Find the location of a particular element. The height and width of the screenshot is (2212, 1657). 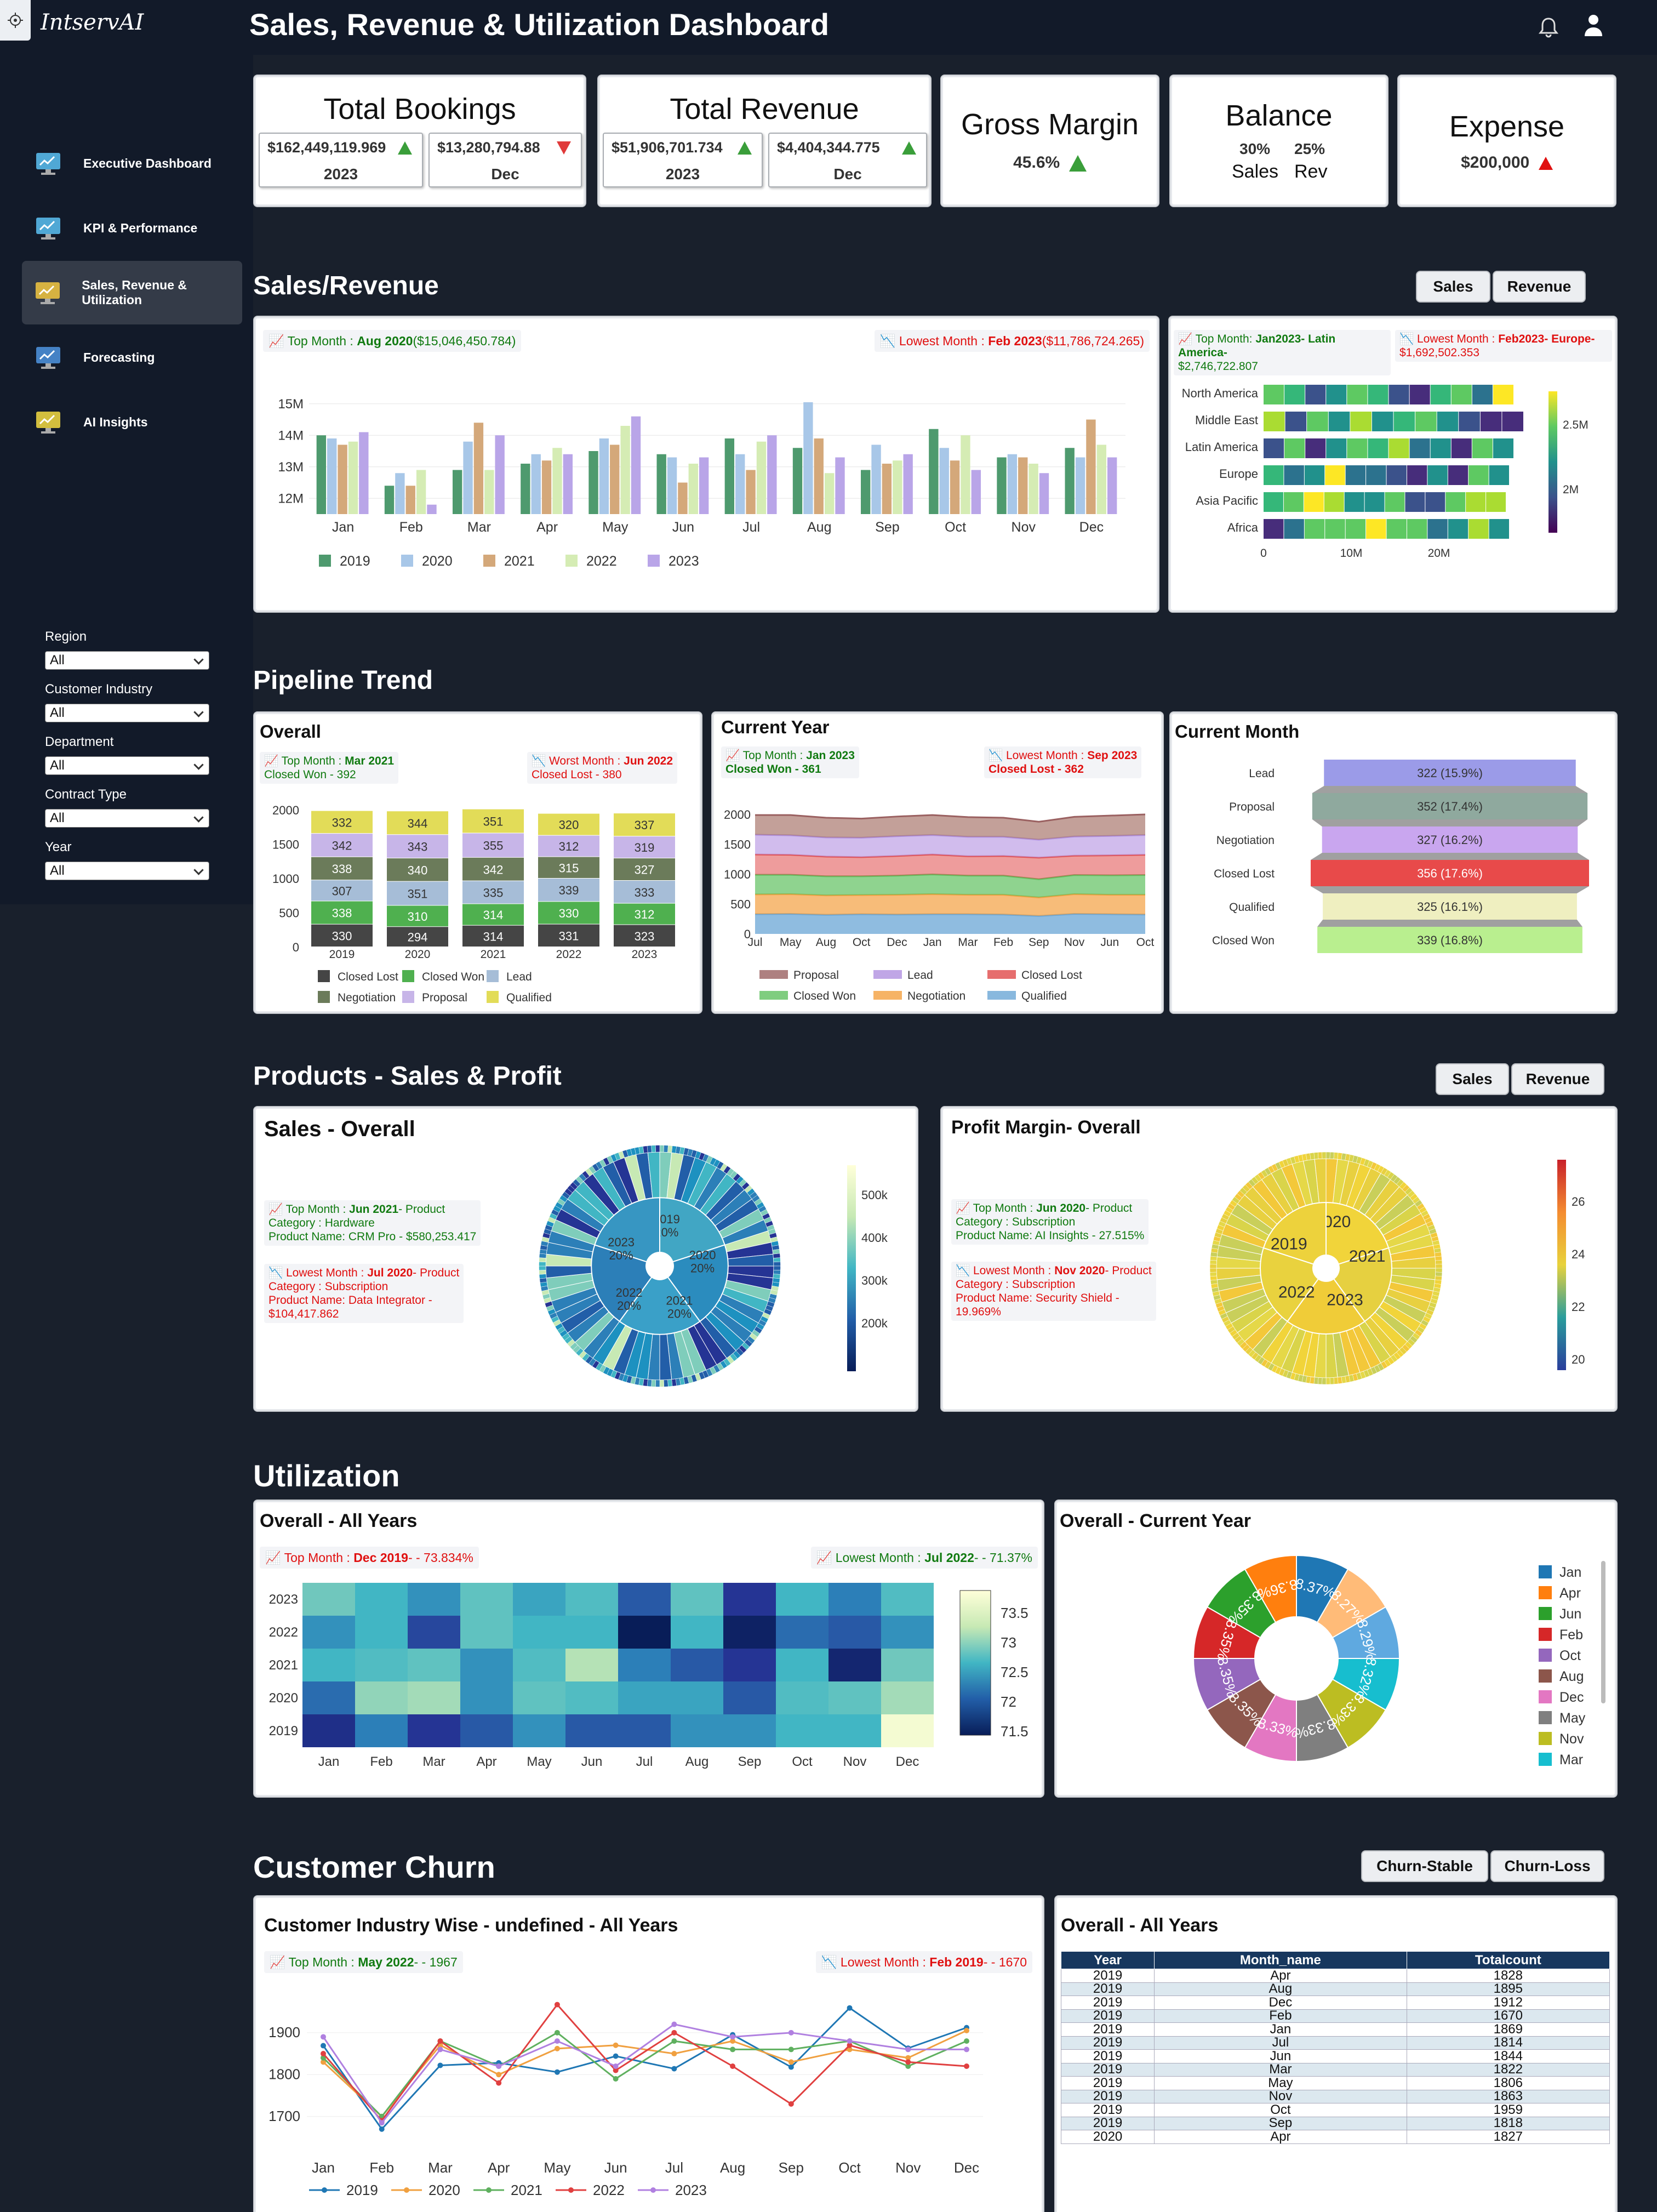

churn-stable-button: Churn-Stable is located at coordinates (1424, 1866).